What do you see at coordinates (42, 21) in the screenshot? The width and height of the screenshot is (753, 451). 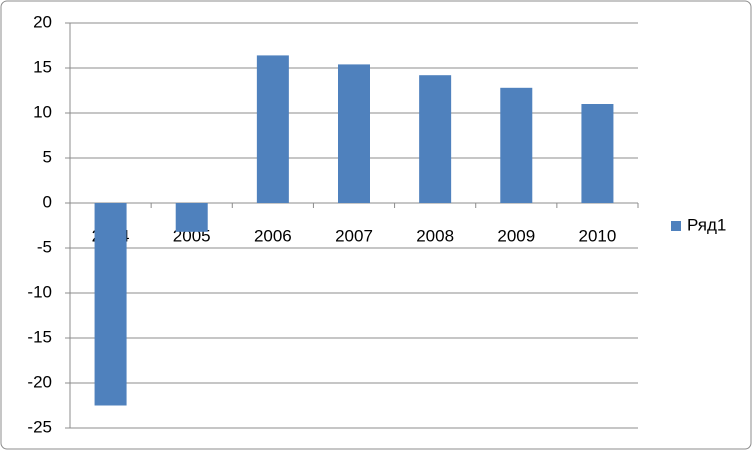 I see `y-tick-label: 20` at bounding box center [42, 21].